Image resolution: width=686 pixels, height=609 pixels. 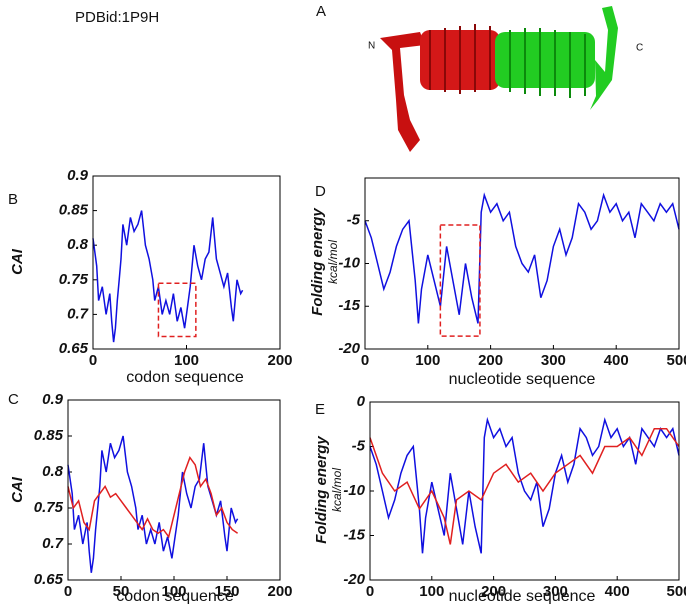 What do you see at coordinates (320, 191) in the screenshot?
I see `panel-label: D` at bounding box center [320, 191].